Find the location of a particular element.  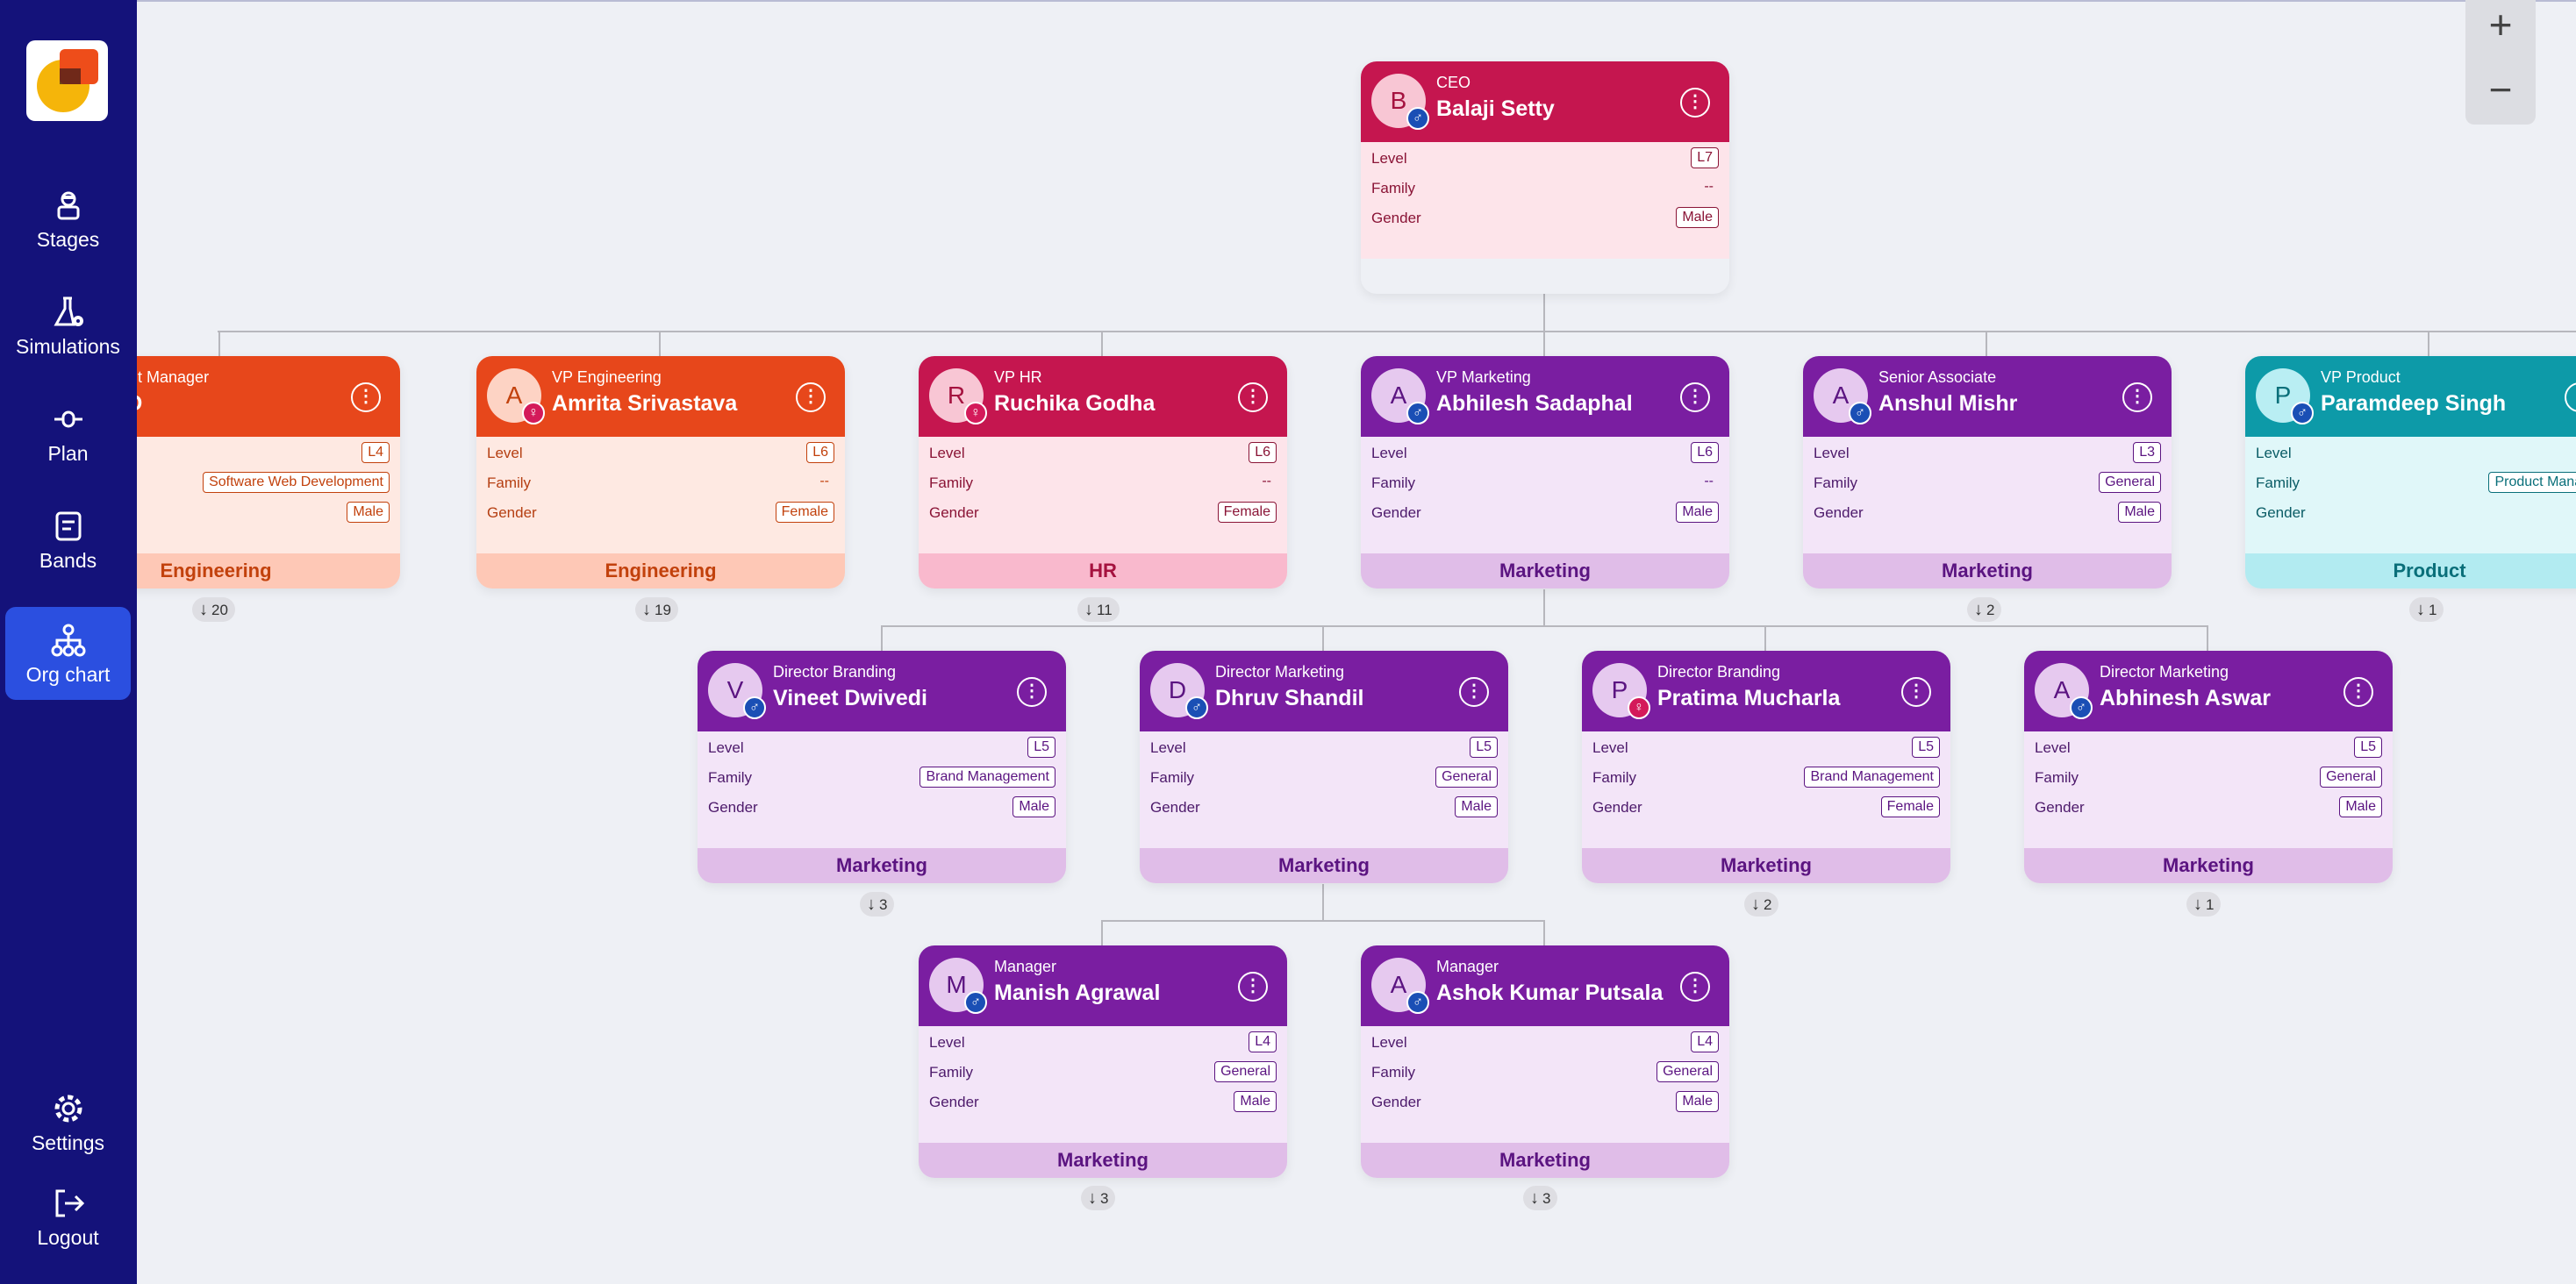

employee-name: Abhinesh Aswar is located at coordinates (2185, 698).